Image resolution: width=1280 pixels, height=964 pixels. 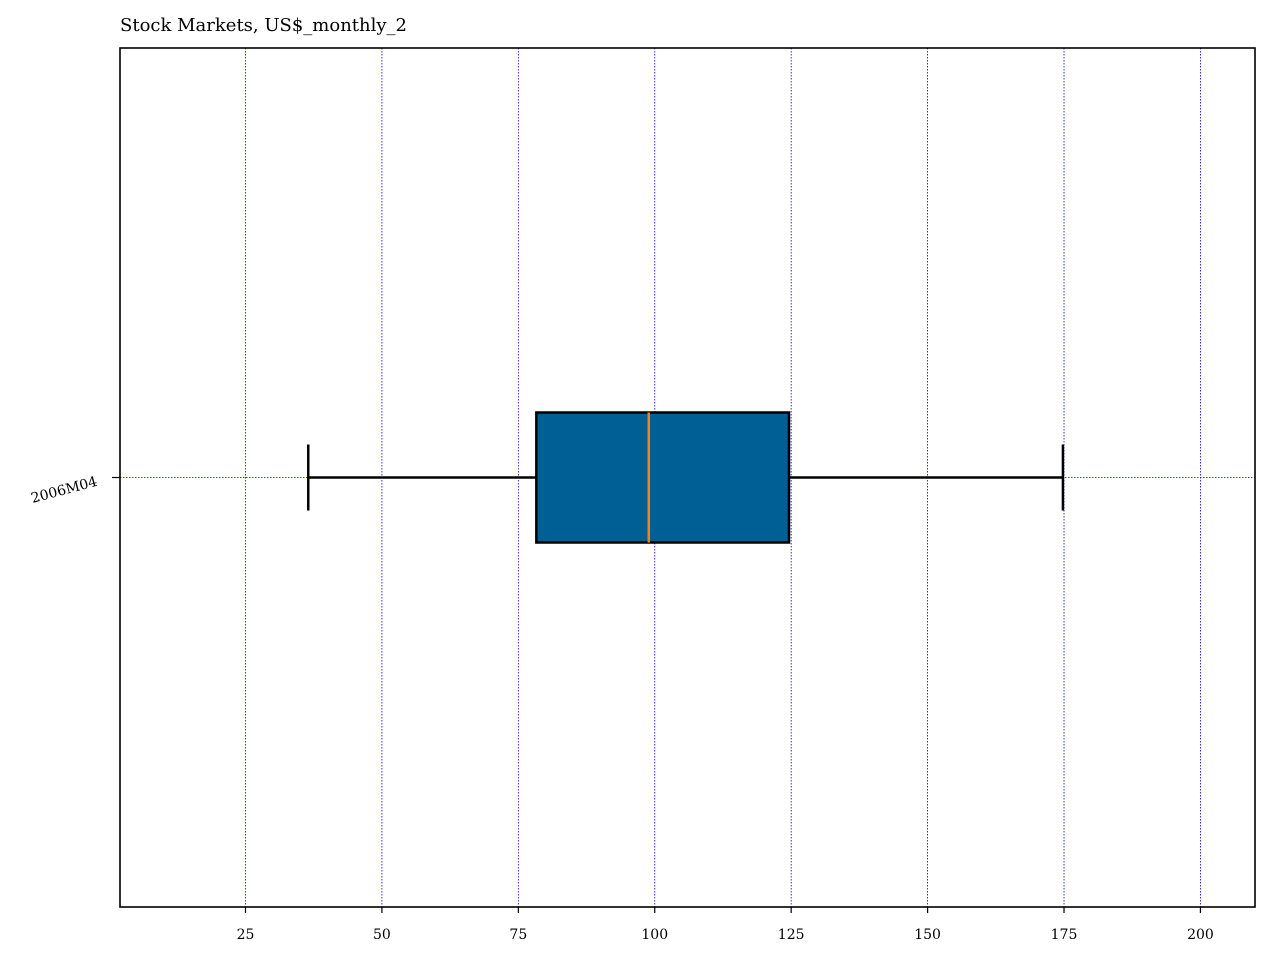 What do you see at coordinates (927, 935) in the screenshot?
I see `x-tick-label: 150` at bounding box center [927, 935].